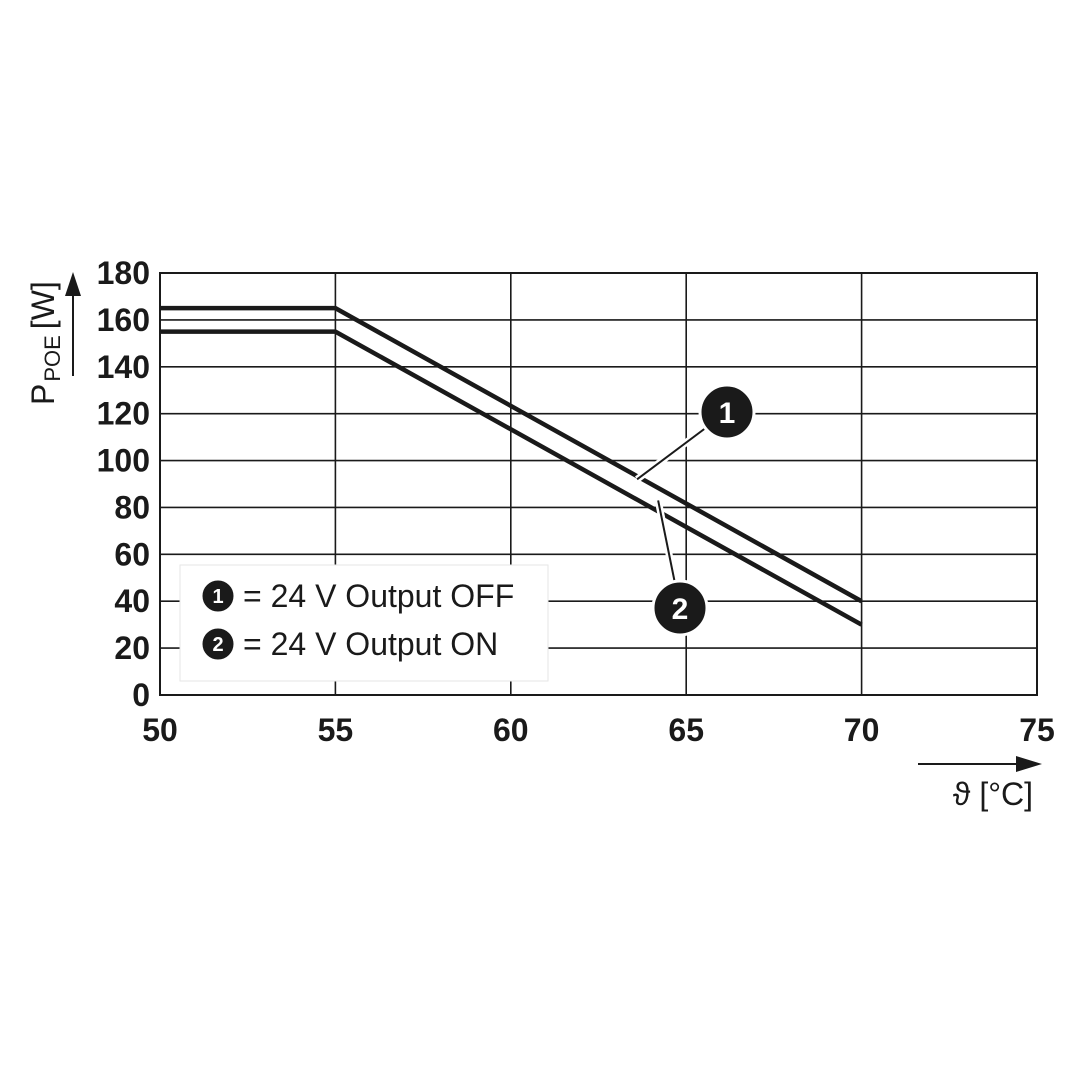 The height and width of the screenshot is (1080, 1080). Describe the element at coordinates (141, 695) in the screenshot. I see `y-tick-label-0: 0` at that location.